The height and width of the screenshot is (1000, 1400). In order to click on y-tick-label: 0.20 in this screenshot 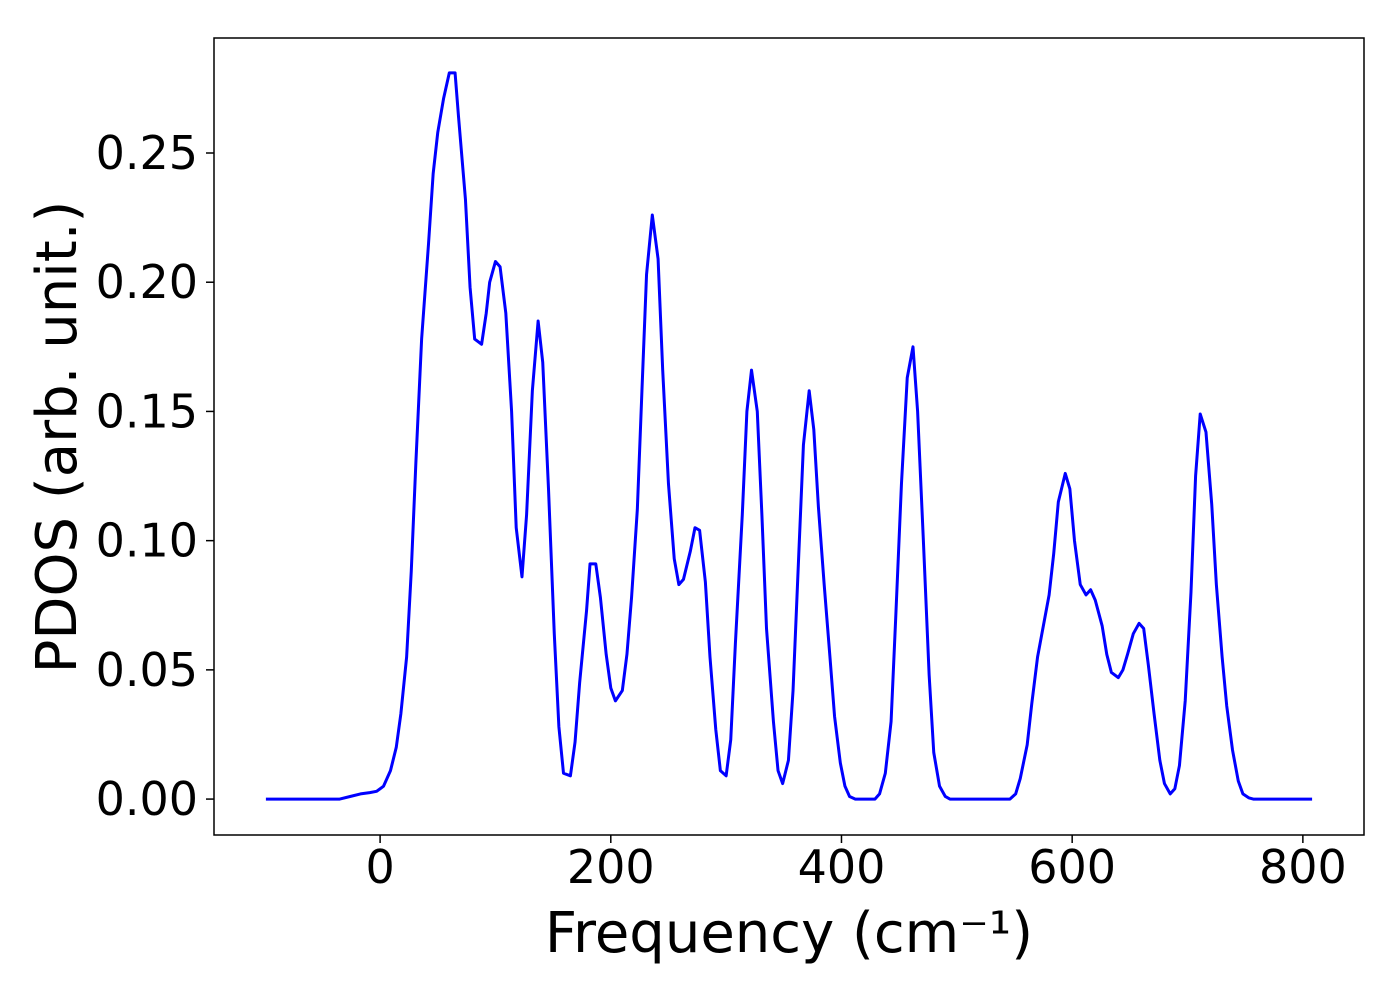, I will do `click(147, 282)`.